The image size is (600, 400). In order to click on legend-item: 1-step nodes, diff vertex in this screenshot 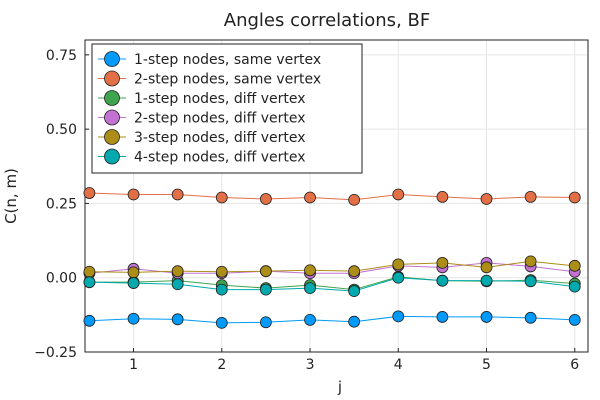, I will do `click(202, 98)`.